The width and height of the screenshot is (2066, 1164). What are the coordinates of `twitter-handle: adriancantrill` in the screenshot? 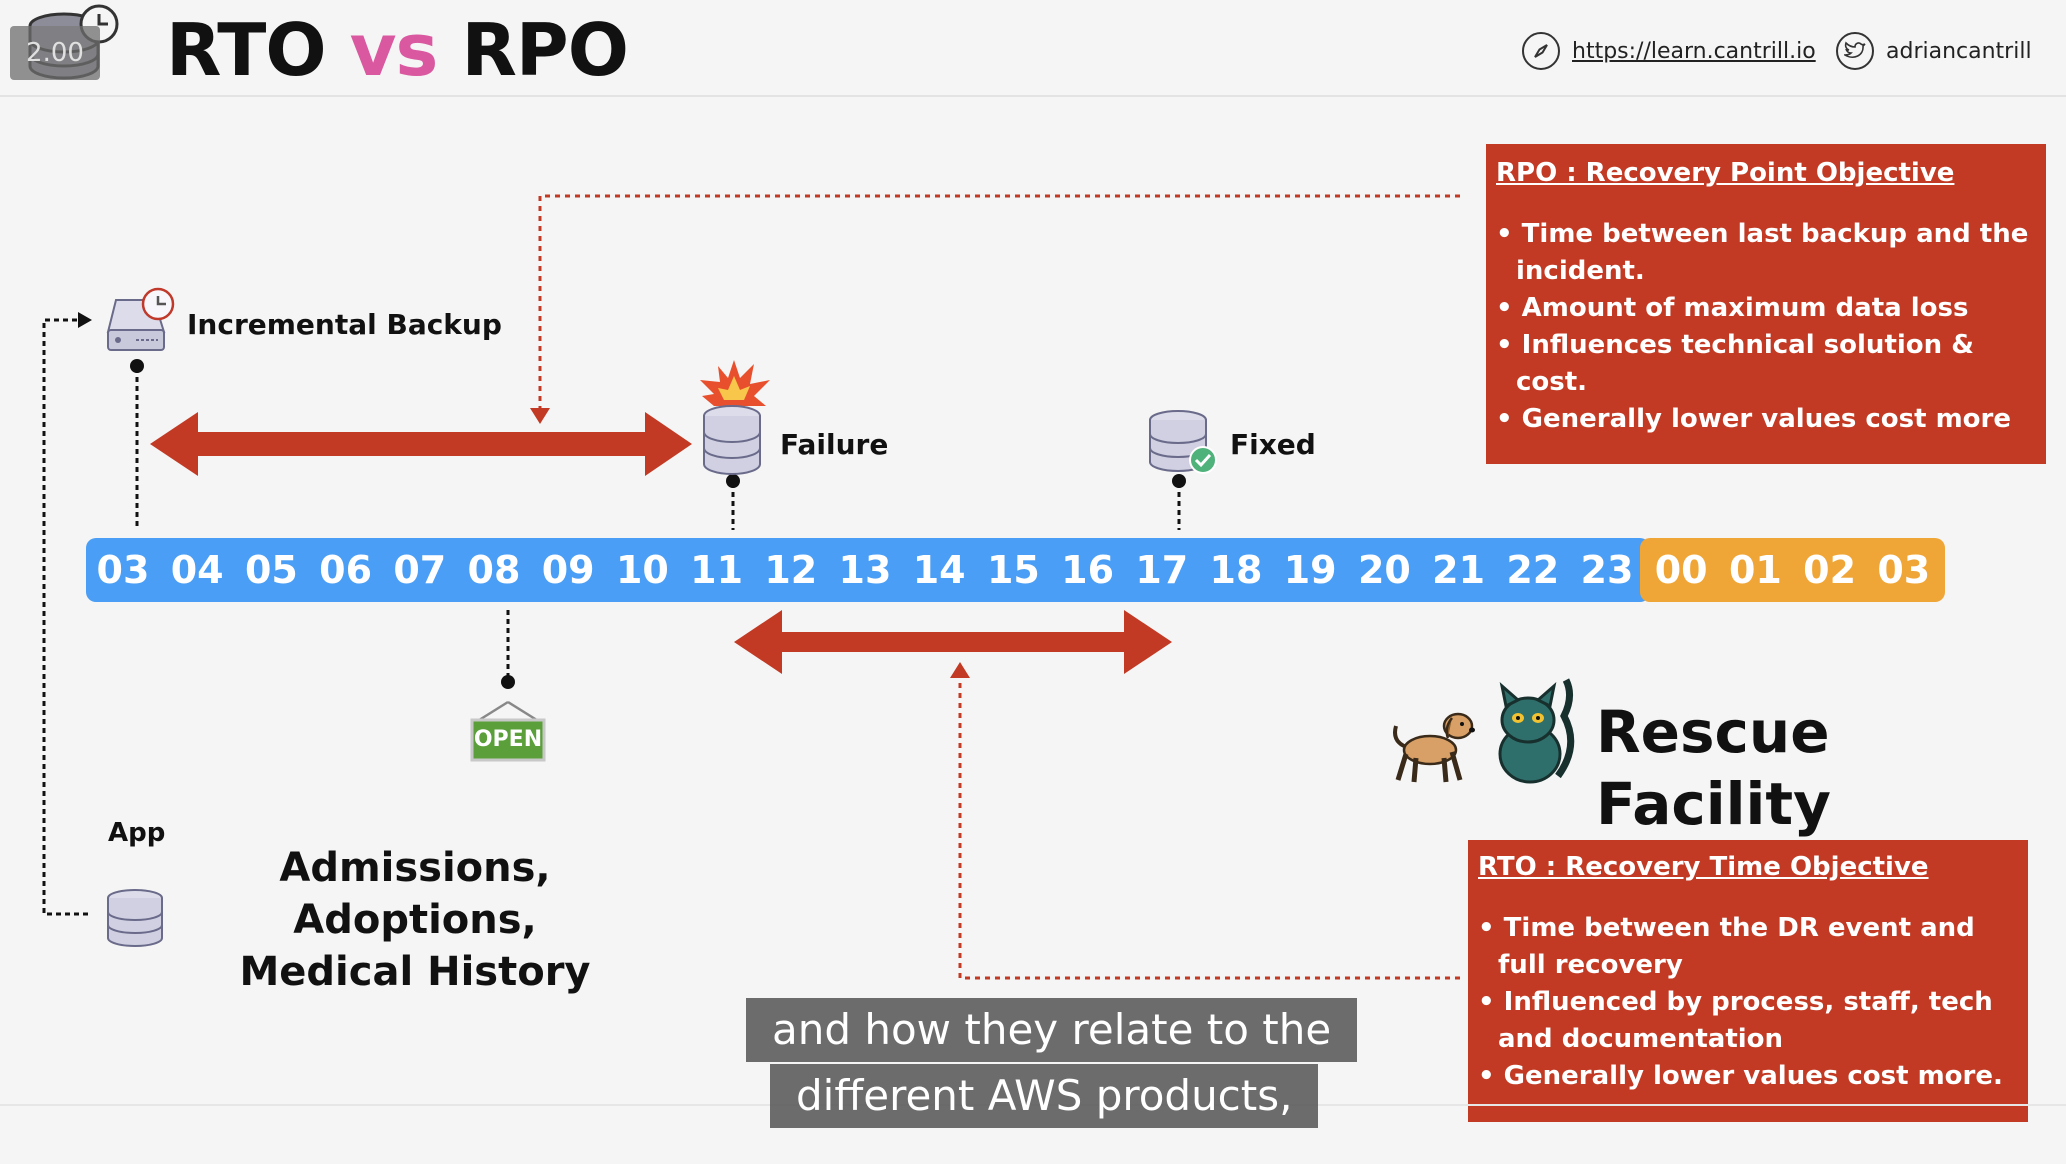 It's located at (1959, 51).